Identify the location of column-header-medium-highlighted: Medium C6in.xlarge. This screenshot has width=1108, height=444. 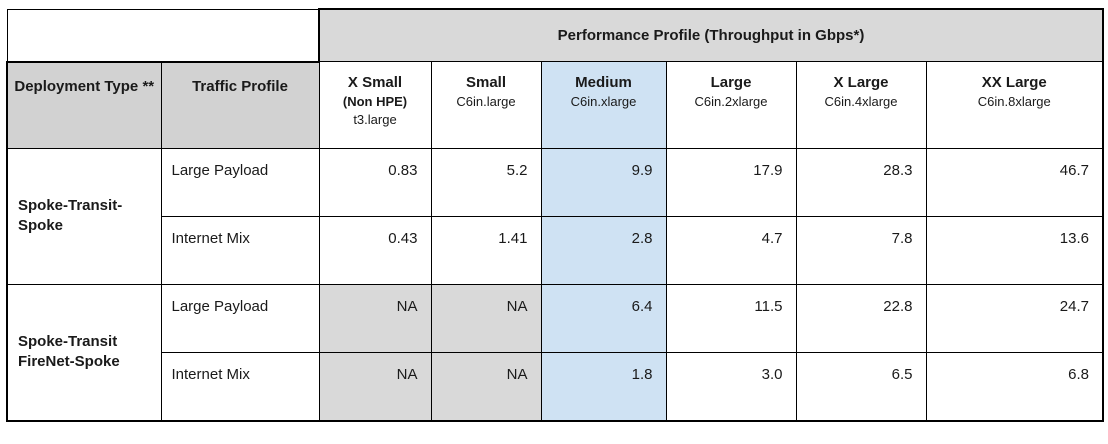
(603, 105).